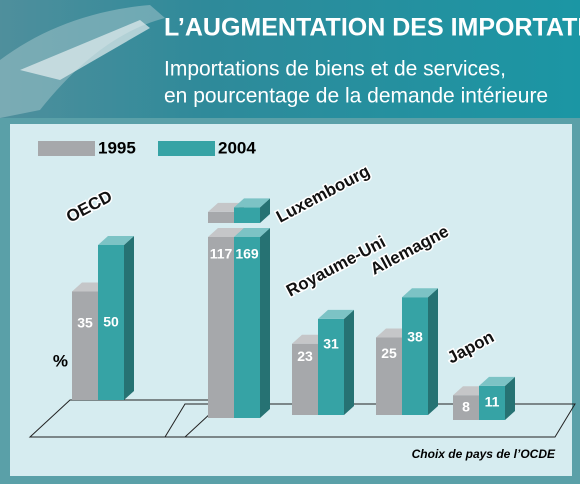  What do you see at coordinates (221, 254) in the screenshot?
I see `value-label: 117` at bounding box center [221, 254].